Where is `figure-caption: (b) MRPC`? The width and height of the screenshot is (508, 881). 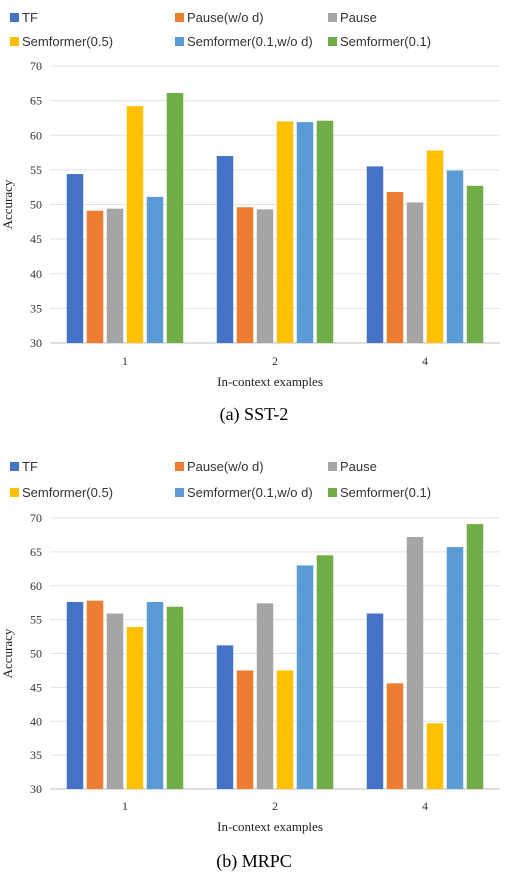
figure-caption: (b) MRPC is located at coordinates (254, 861).